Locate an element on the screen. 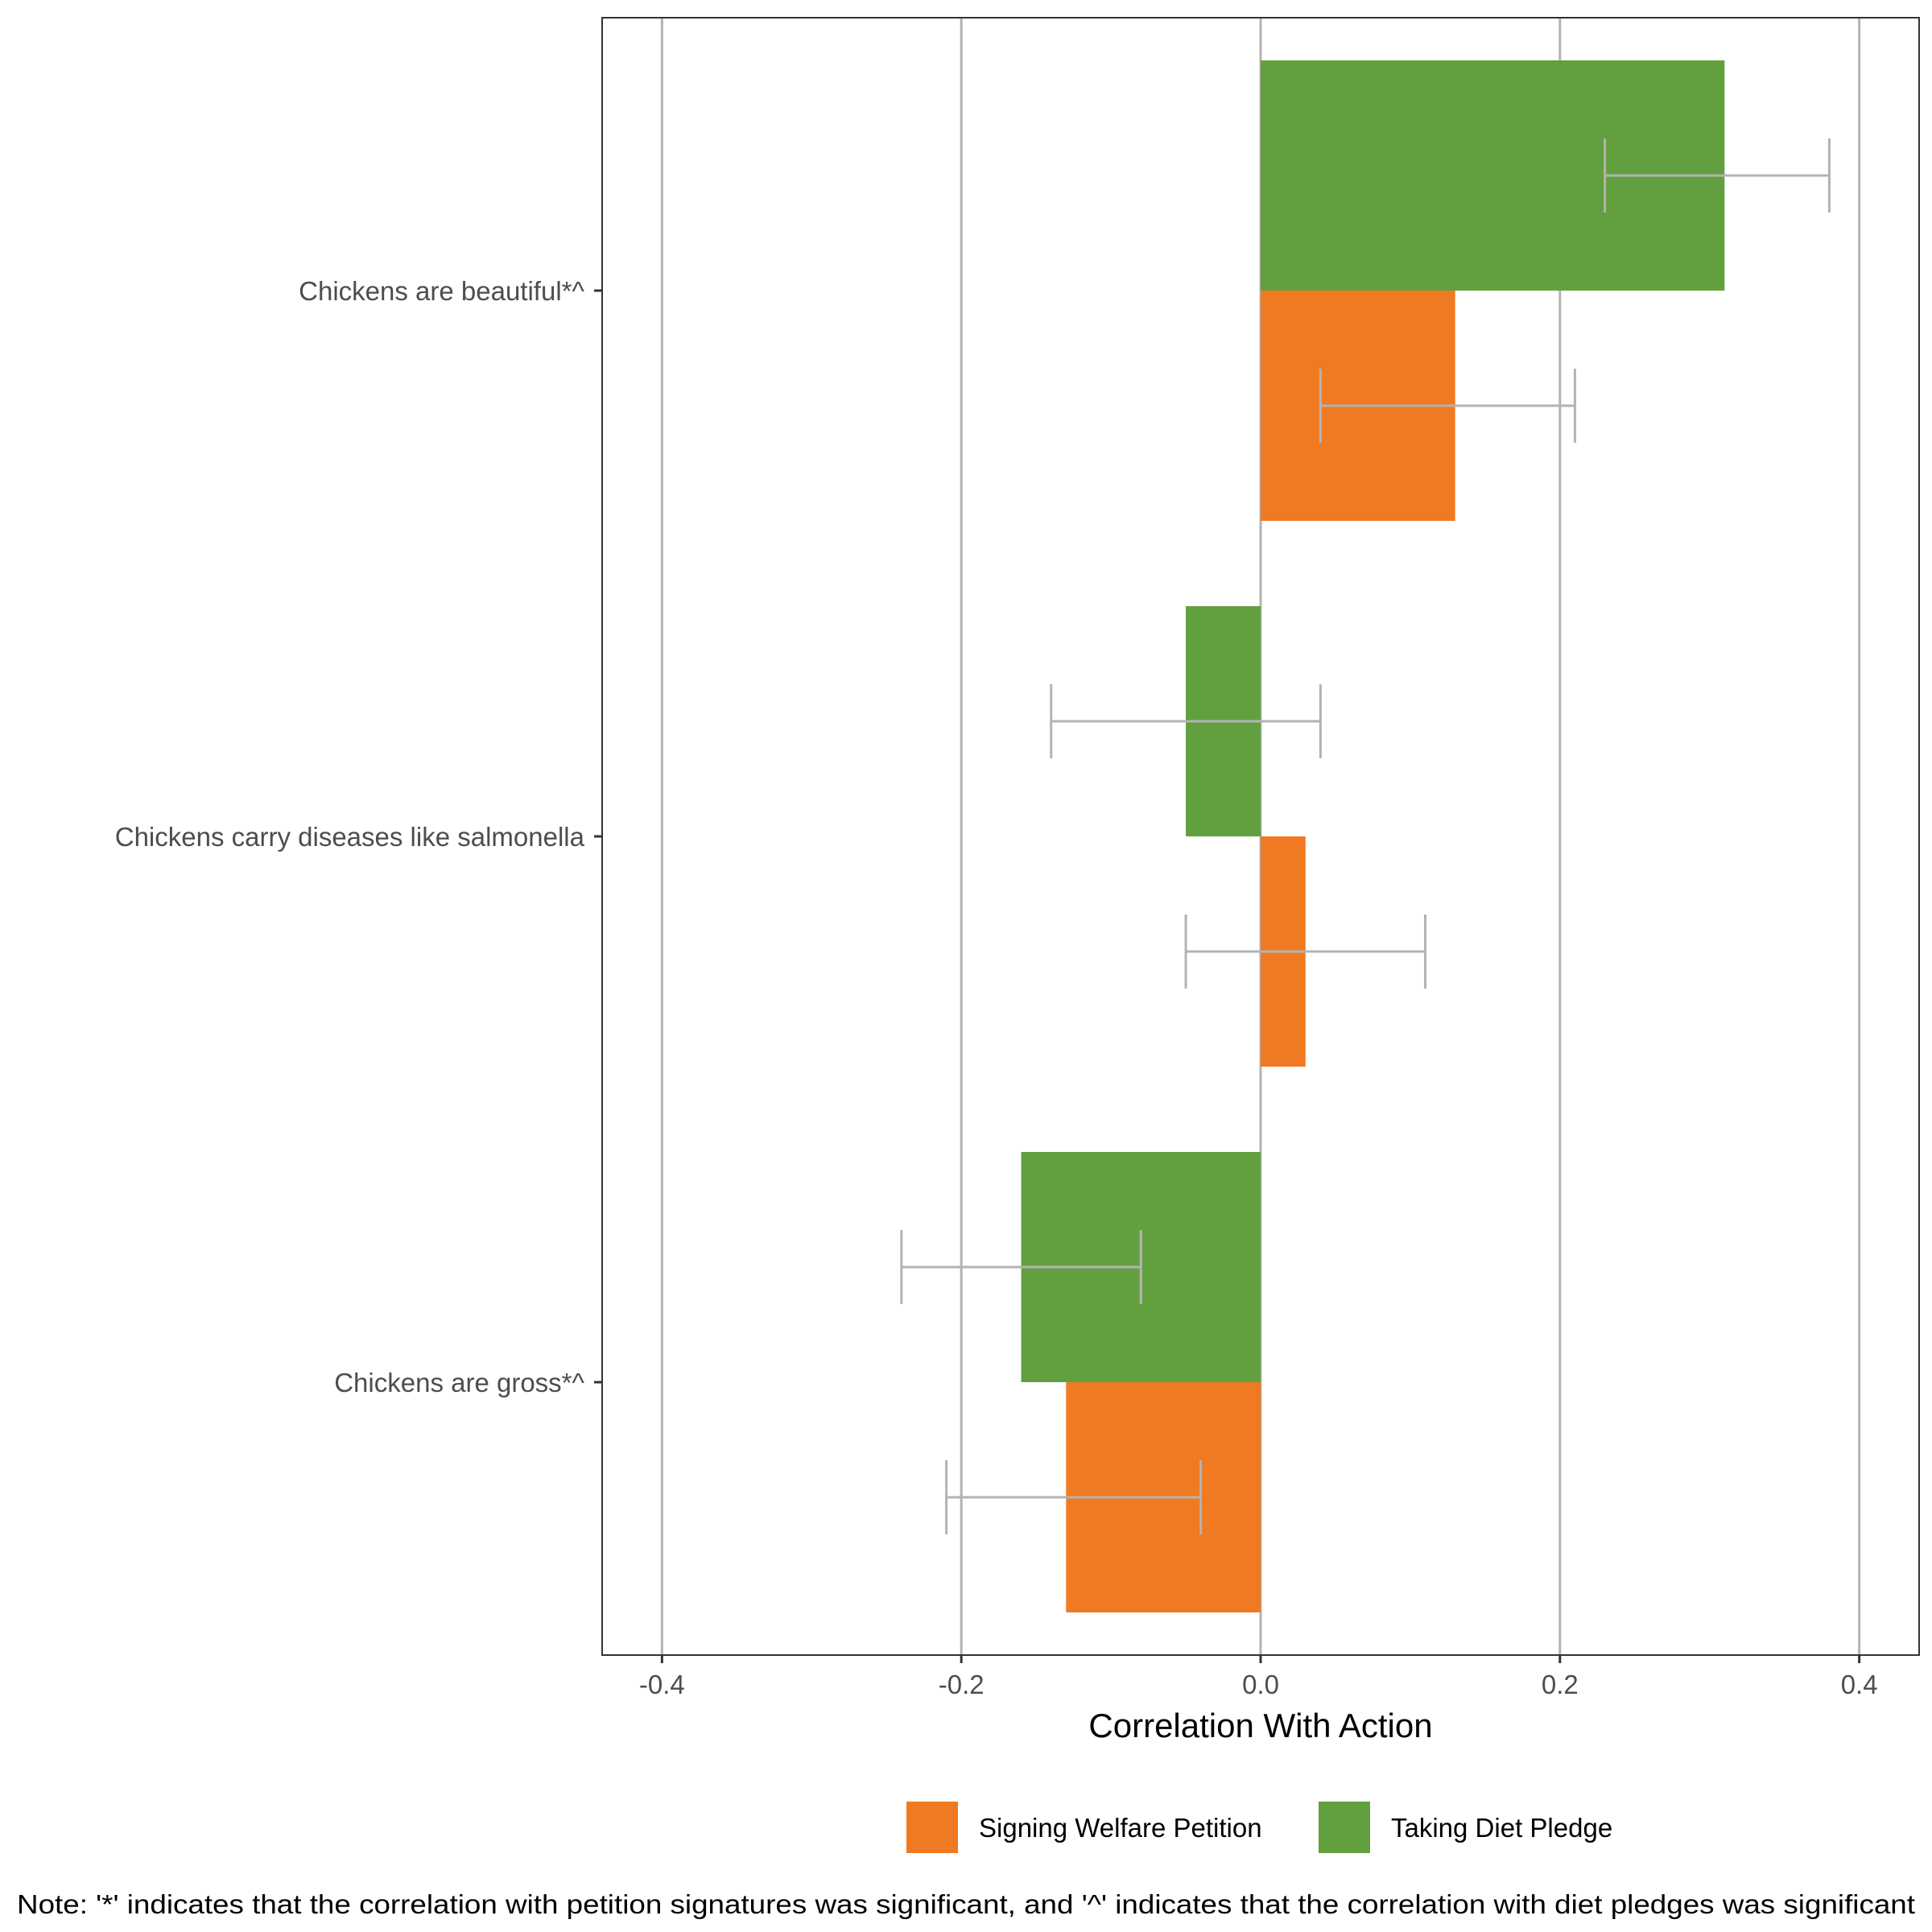  x-axis-title: Correlation With Action is located at coordinates (1260, 1725).